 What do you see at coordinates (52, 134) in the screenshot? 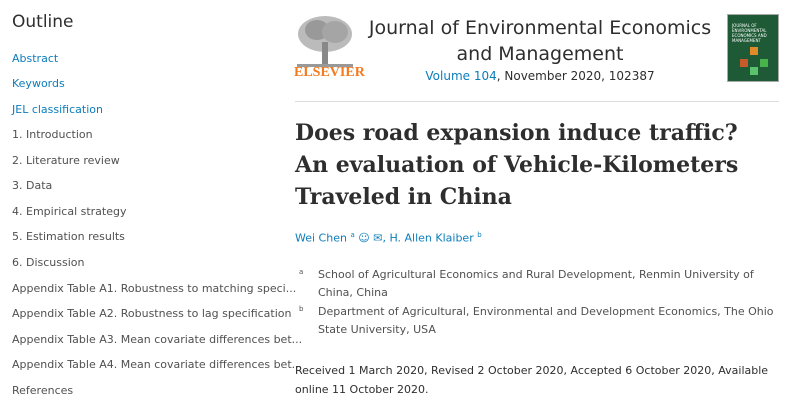
I see `outline-item-introduction: 1. Introduction` at bounding box center [52, 134].